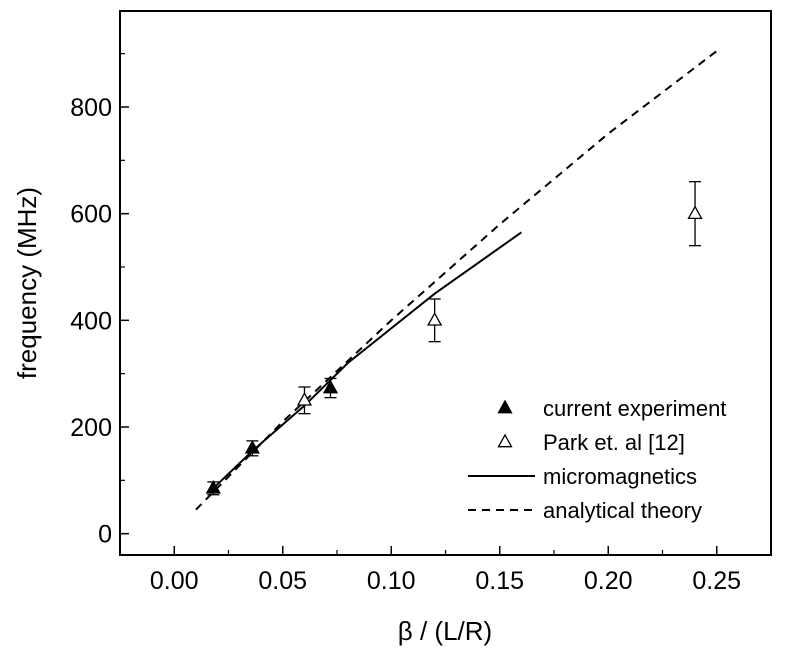  I want to click on legend-label: analytical theory, so click(622, 510).